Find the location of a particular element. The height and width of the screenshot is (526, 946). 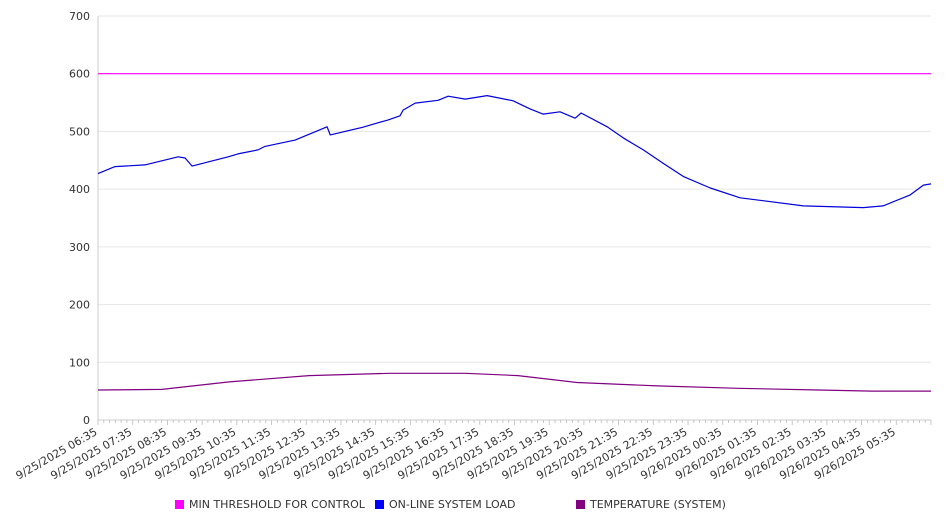

legend-swatch-blue is located at coordinates (379, 504).